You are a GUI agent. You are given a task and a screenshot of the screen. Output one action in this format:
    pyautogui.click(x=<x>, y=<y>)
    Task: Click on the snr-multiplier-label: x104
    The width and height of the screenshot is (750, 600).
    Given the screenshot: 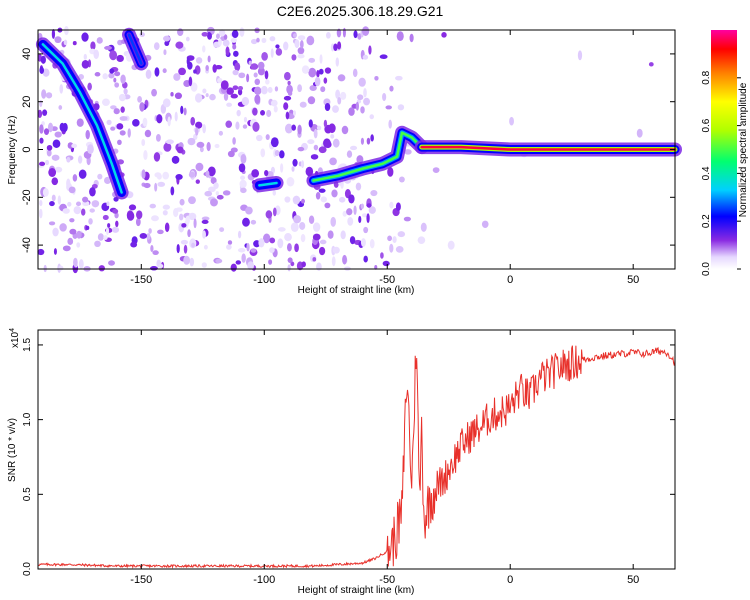 What is the action you would take?
    pyautogui.click(x=15, y=338)
    